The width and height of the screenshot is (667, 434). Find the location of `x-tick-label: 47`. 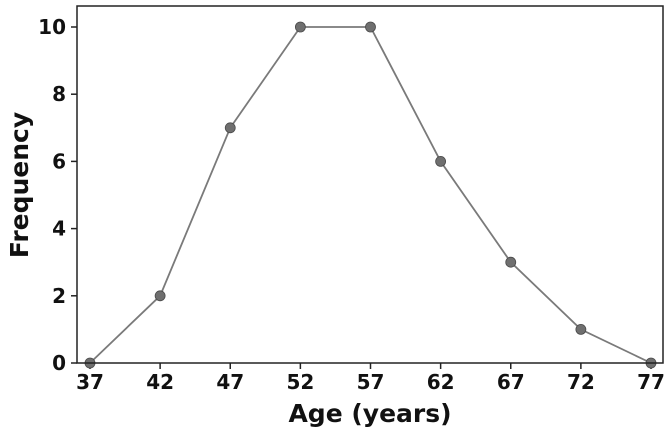

x-tick-label: 47 is located at coordinates (230, 382).